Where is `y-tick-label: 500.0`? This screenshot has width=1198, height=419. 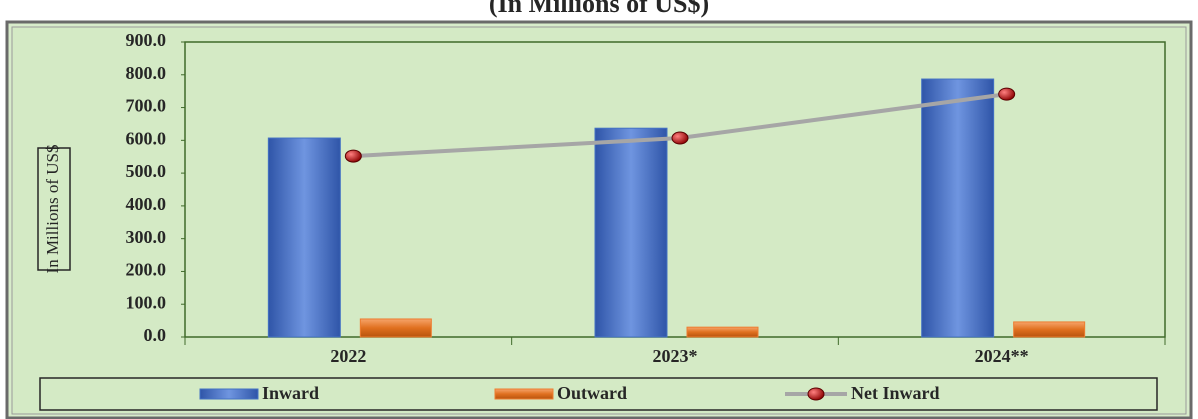 y-tick-label: 500.0 is located at coordinates (146, 171).